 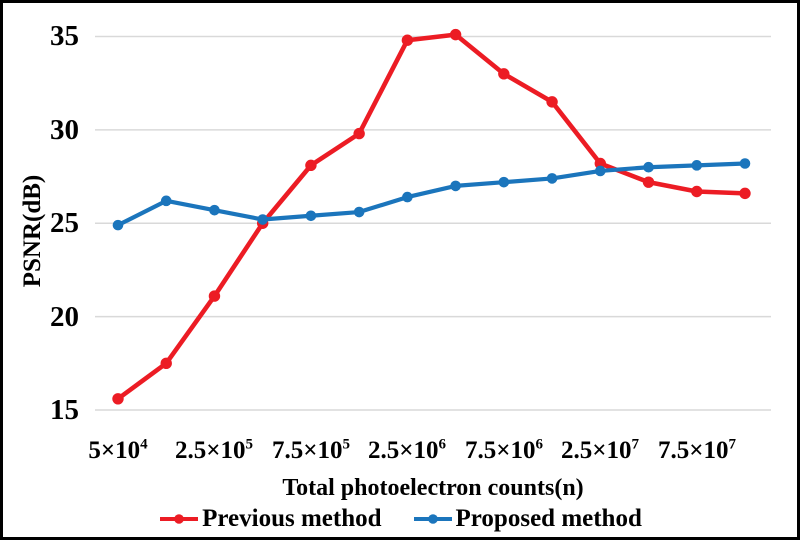 What do you see at coordinates (179, 519) in the screenshot?
I see `legend-line-dot-marker-red` at bounding box center [179, 519].